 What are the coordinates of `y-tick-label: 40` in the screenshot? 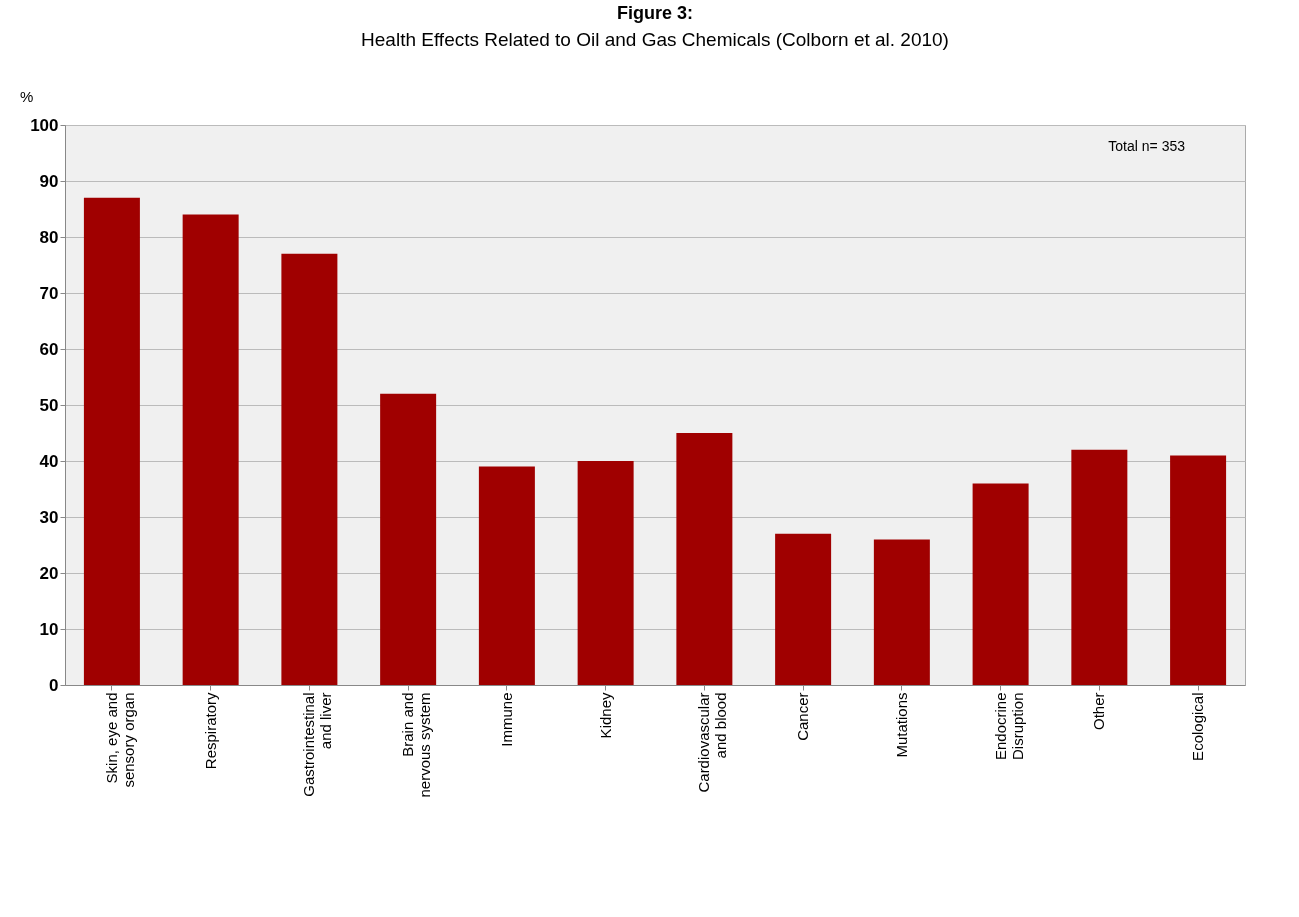 It's located at (49, 461).